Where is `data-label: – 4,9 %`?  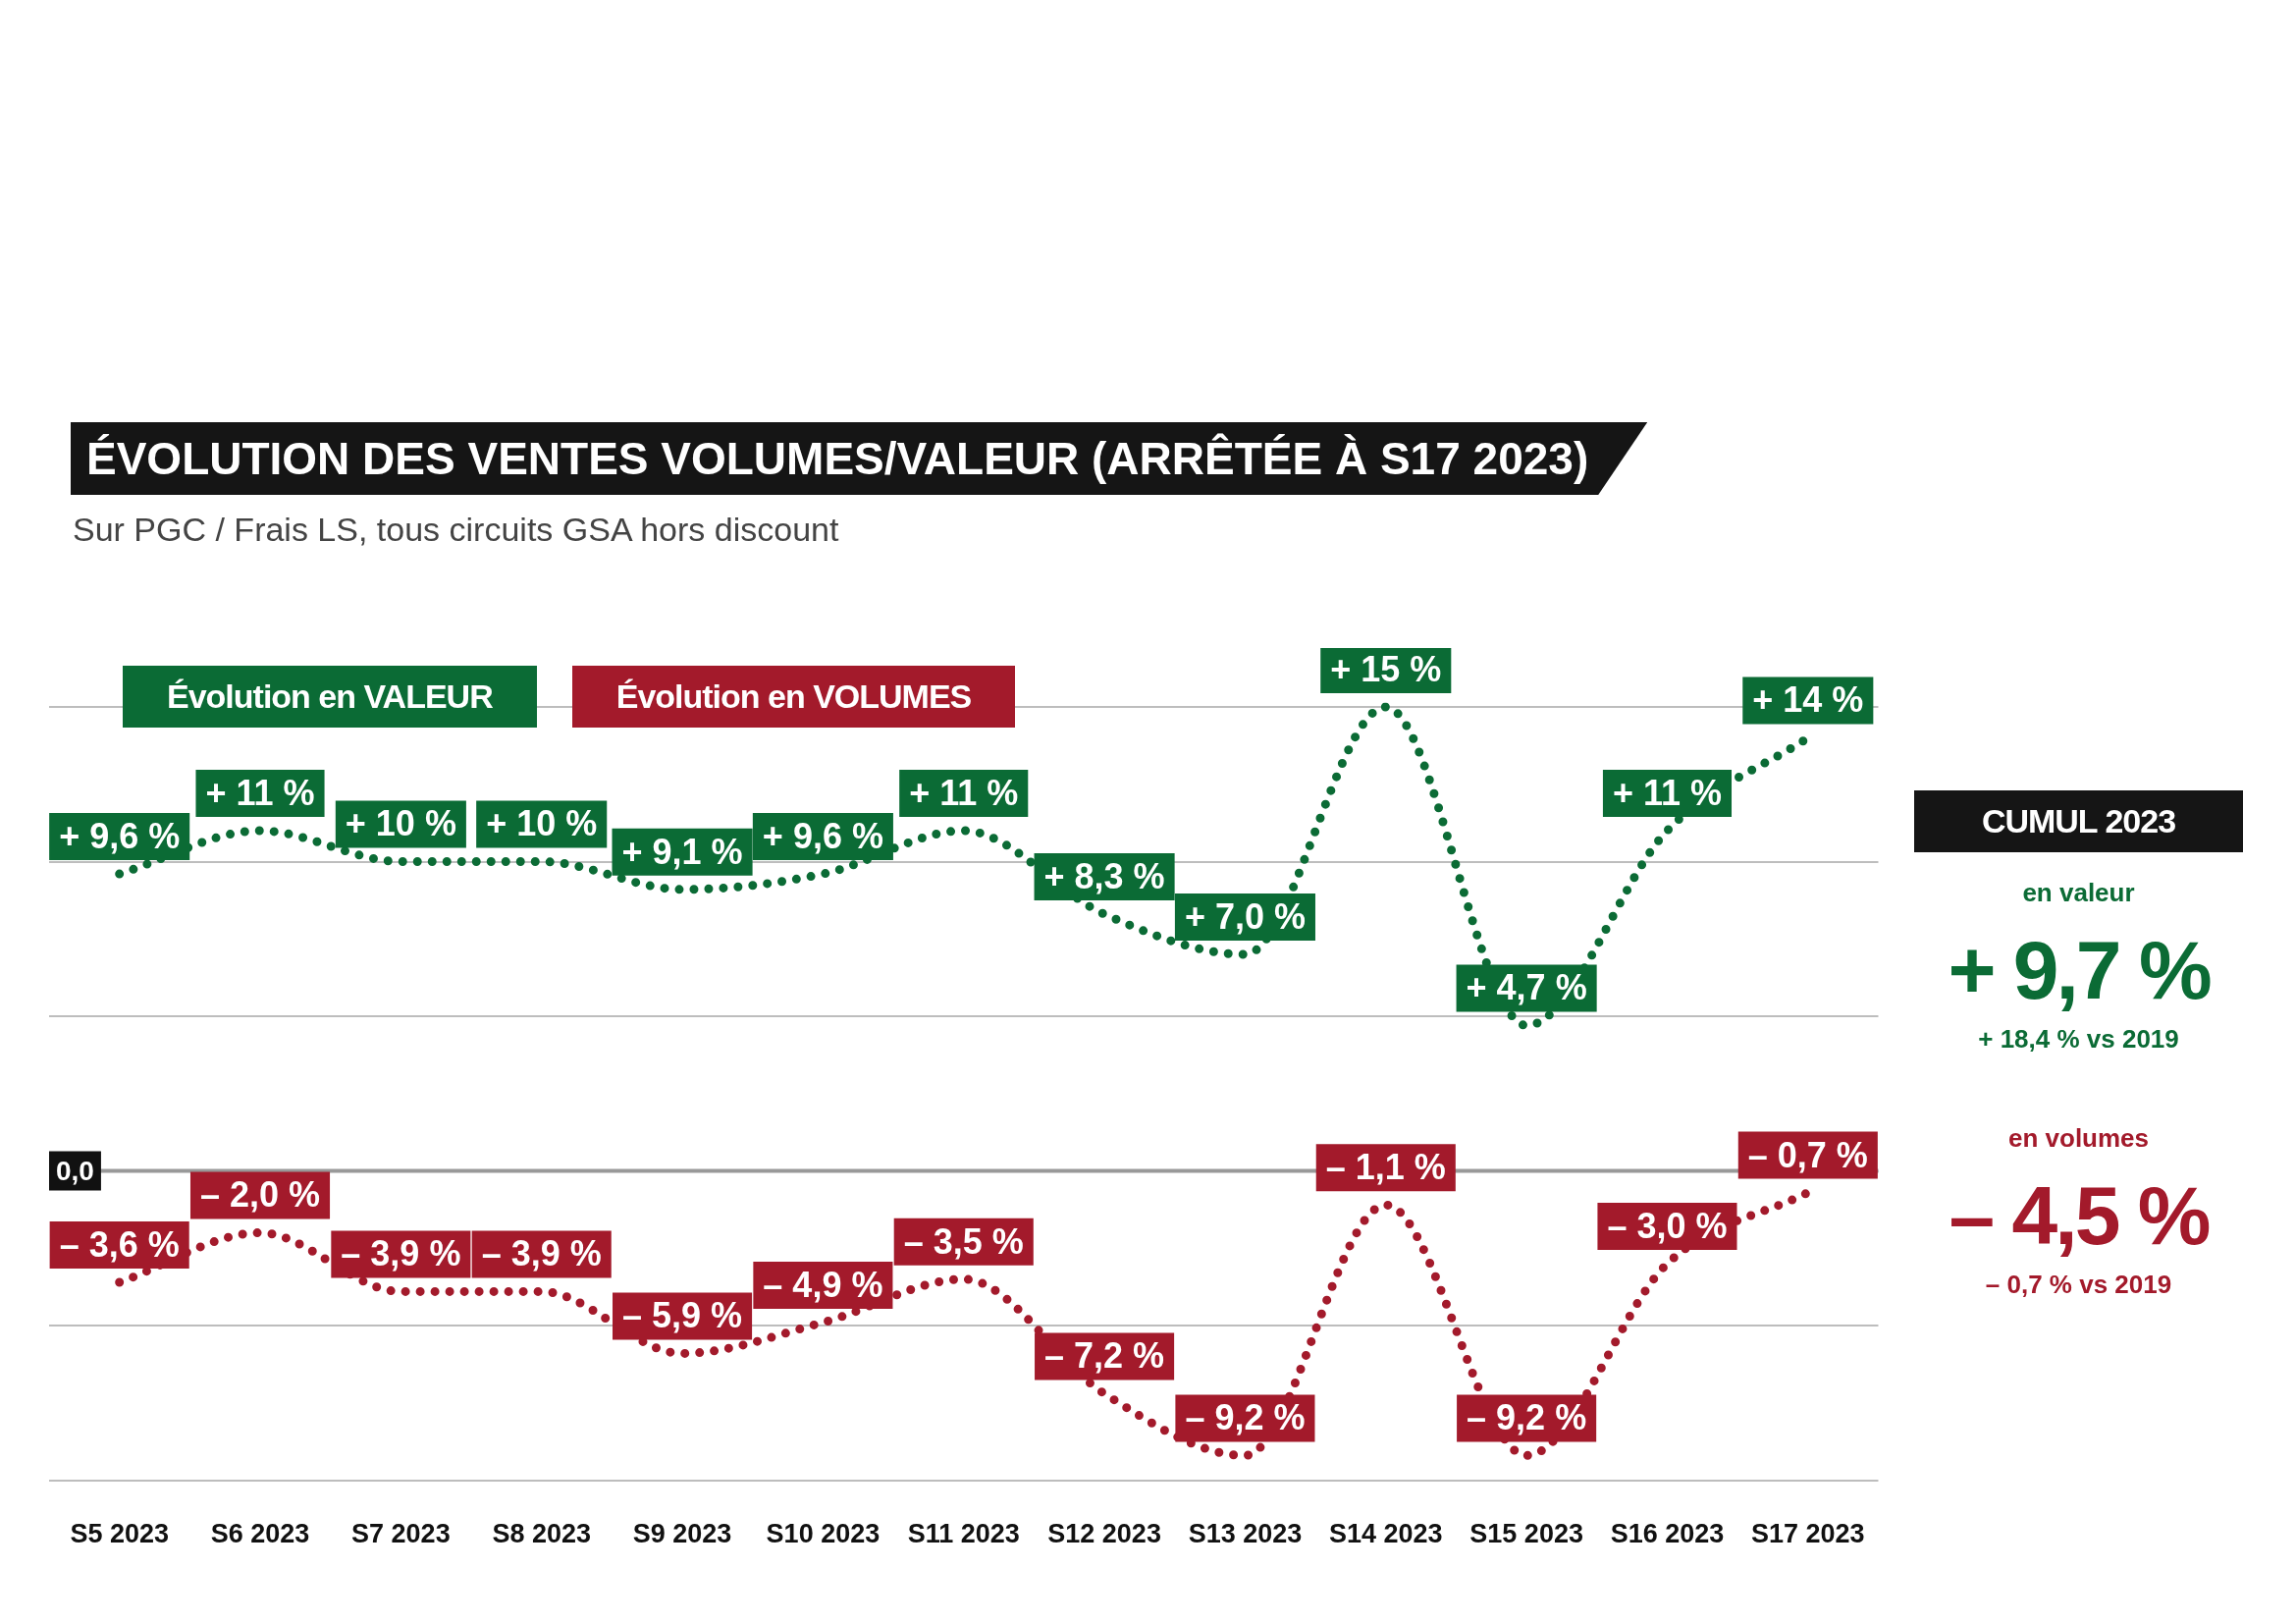 data-label: – 4,9 % is located at coordinates (823, 1284).